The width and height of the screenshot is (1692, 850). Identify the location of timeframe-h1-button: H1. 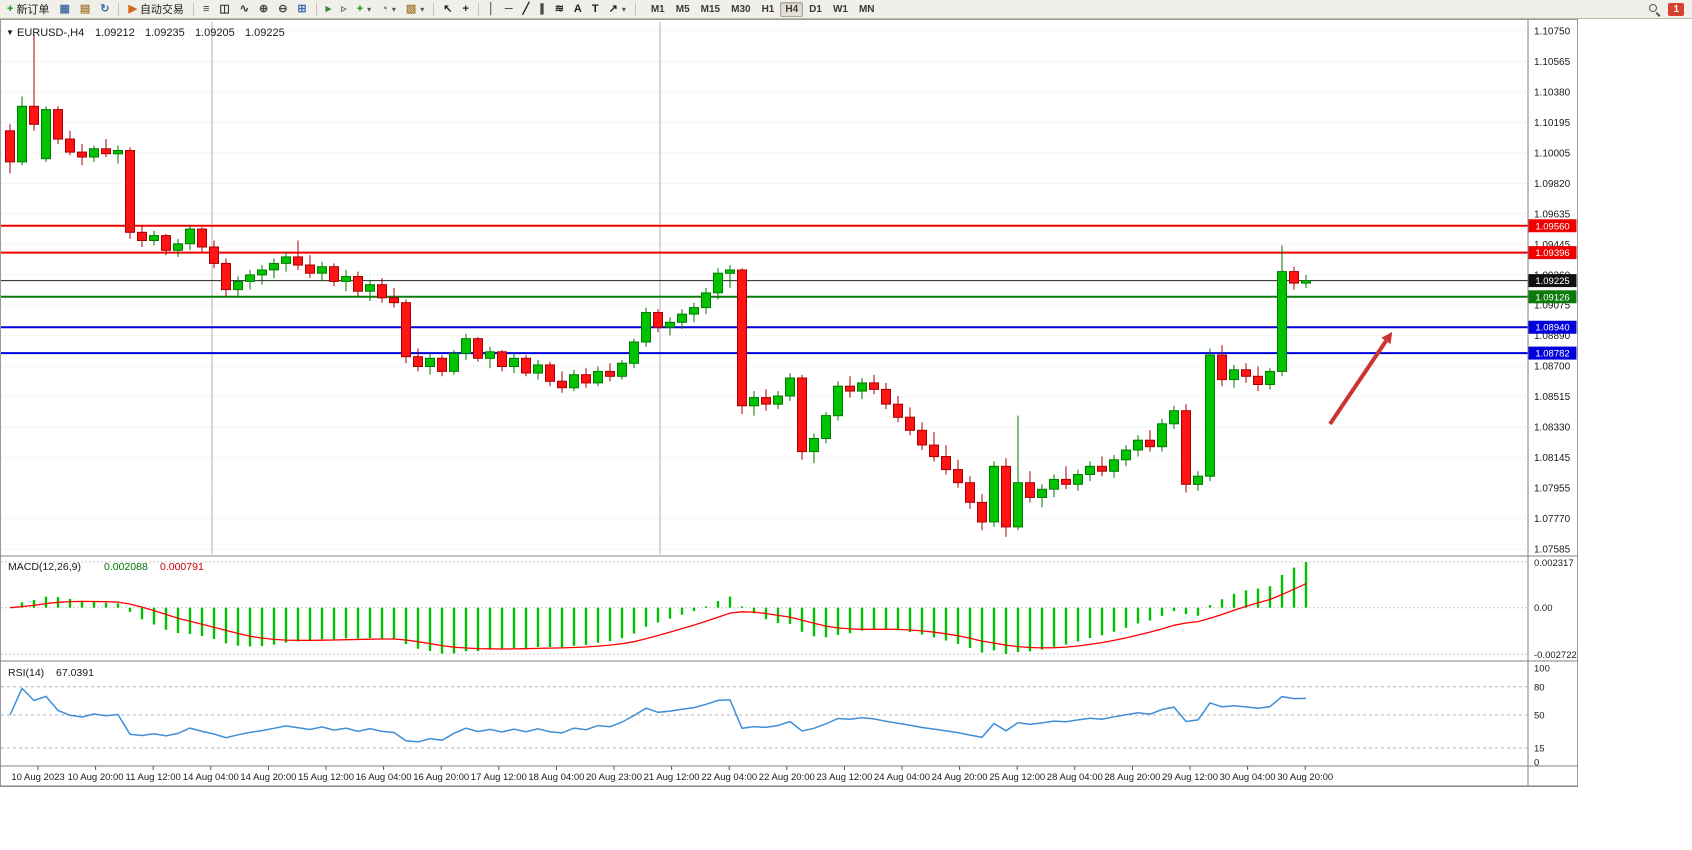
(768, 9).